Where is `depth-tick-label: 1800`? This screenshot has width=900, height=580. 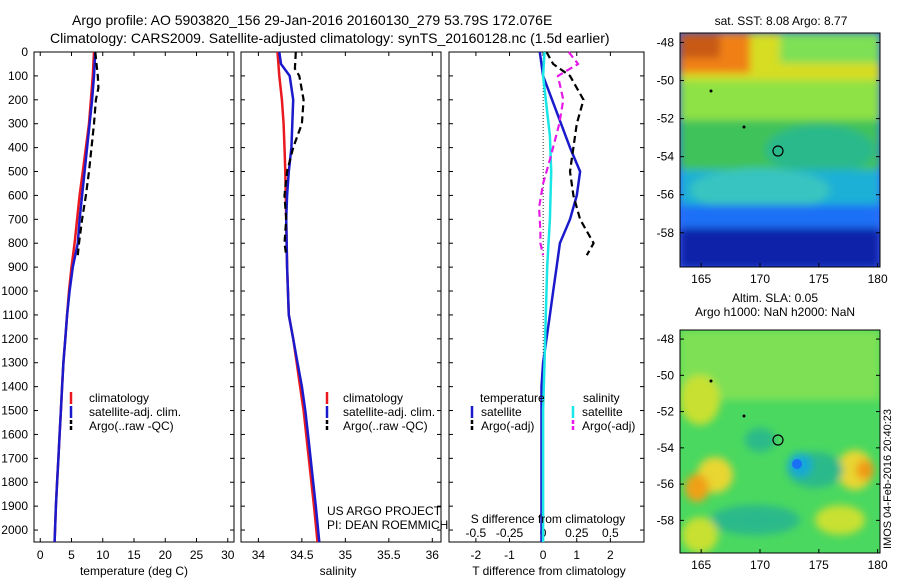 depth-tick-label: 1800 is located at coordinates (14, 482).